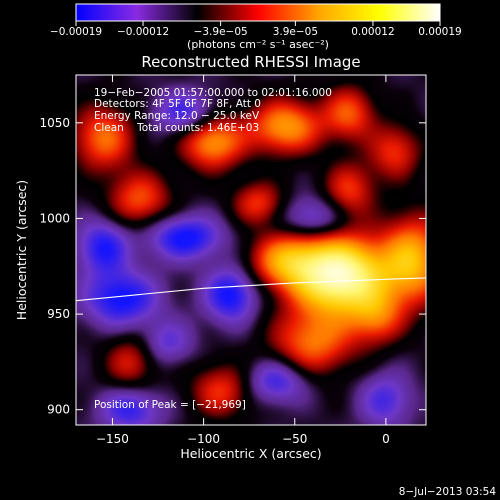  I want to click on x-tick-label: −100, so click(203, 439).